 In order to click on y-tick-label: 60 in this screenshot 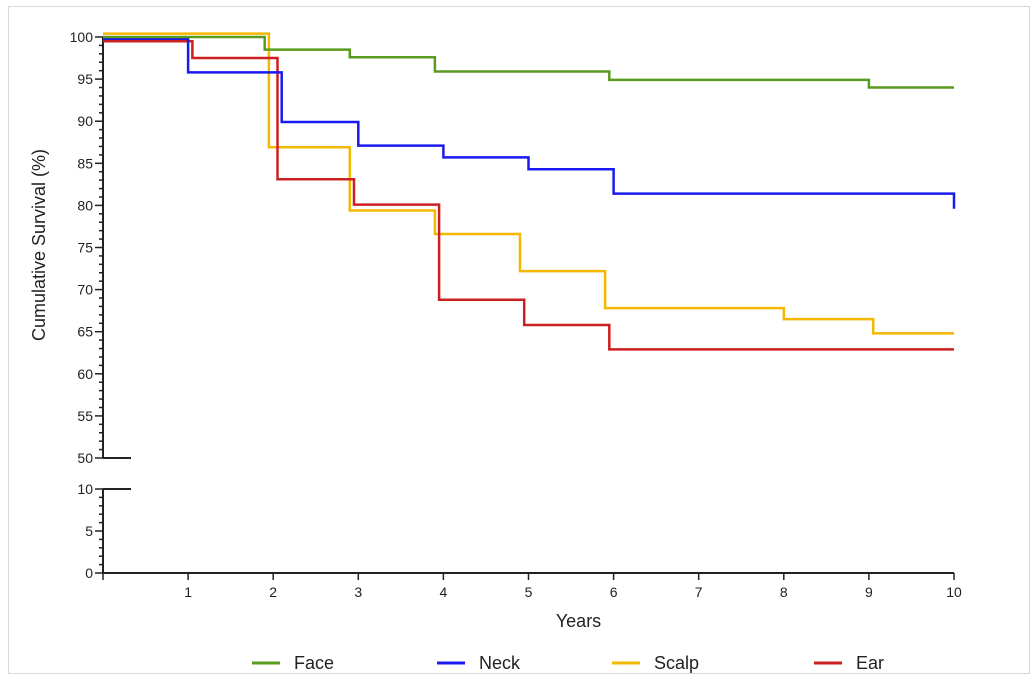, I will do `click(85, 374)`.